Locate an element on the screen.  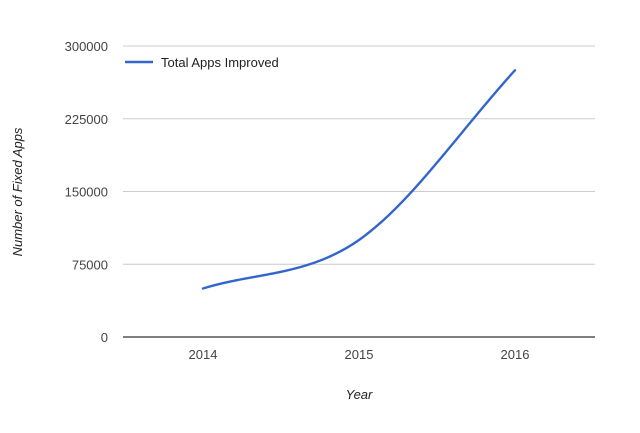
x-tick-label: 2015 is located at coordinates (359, 354).